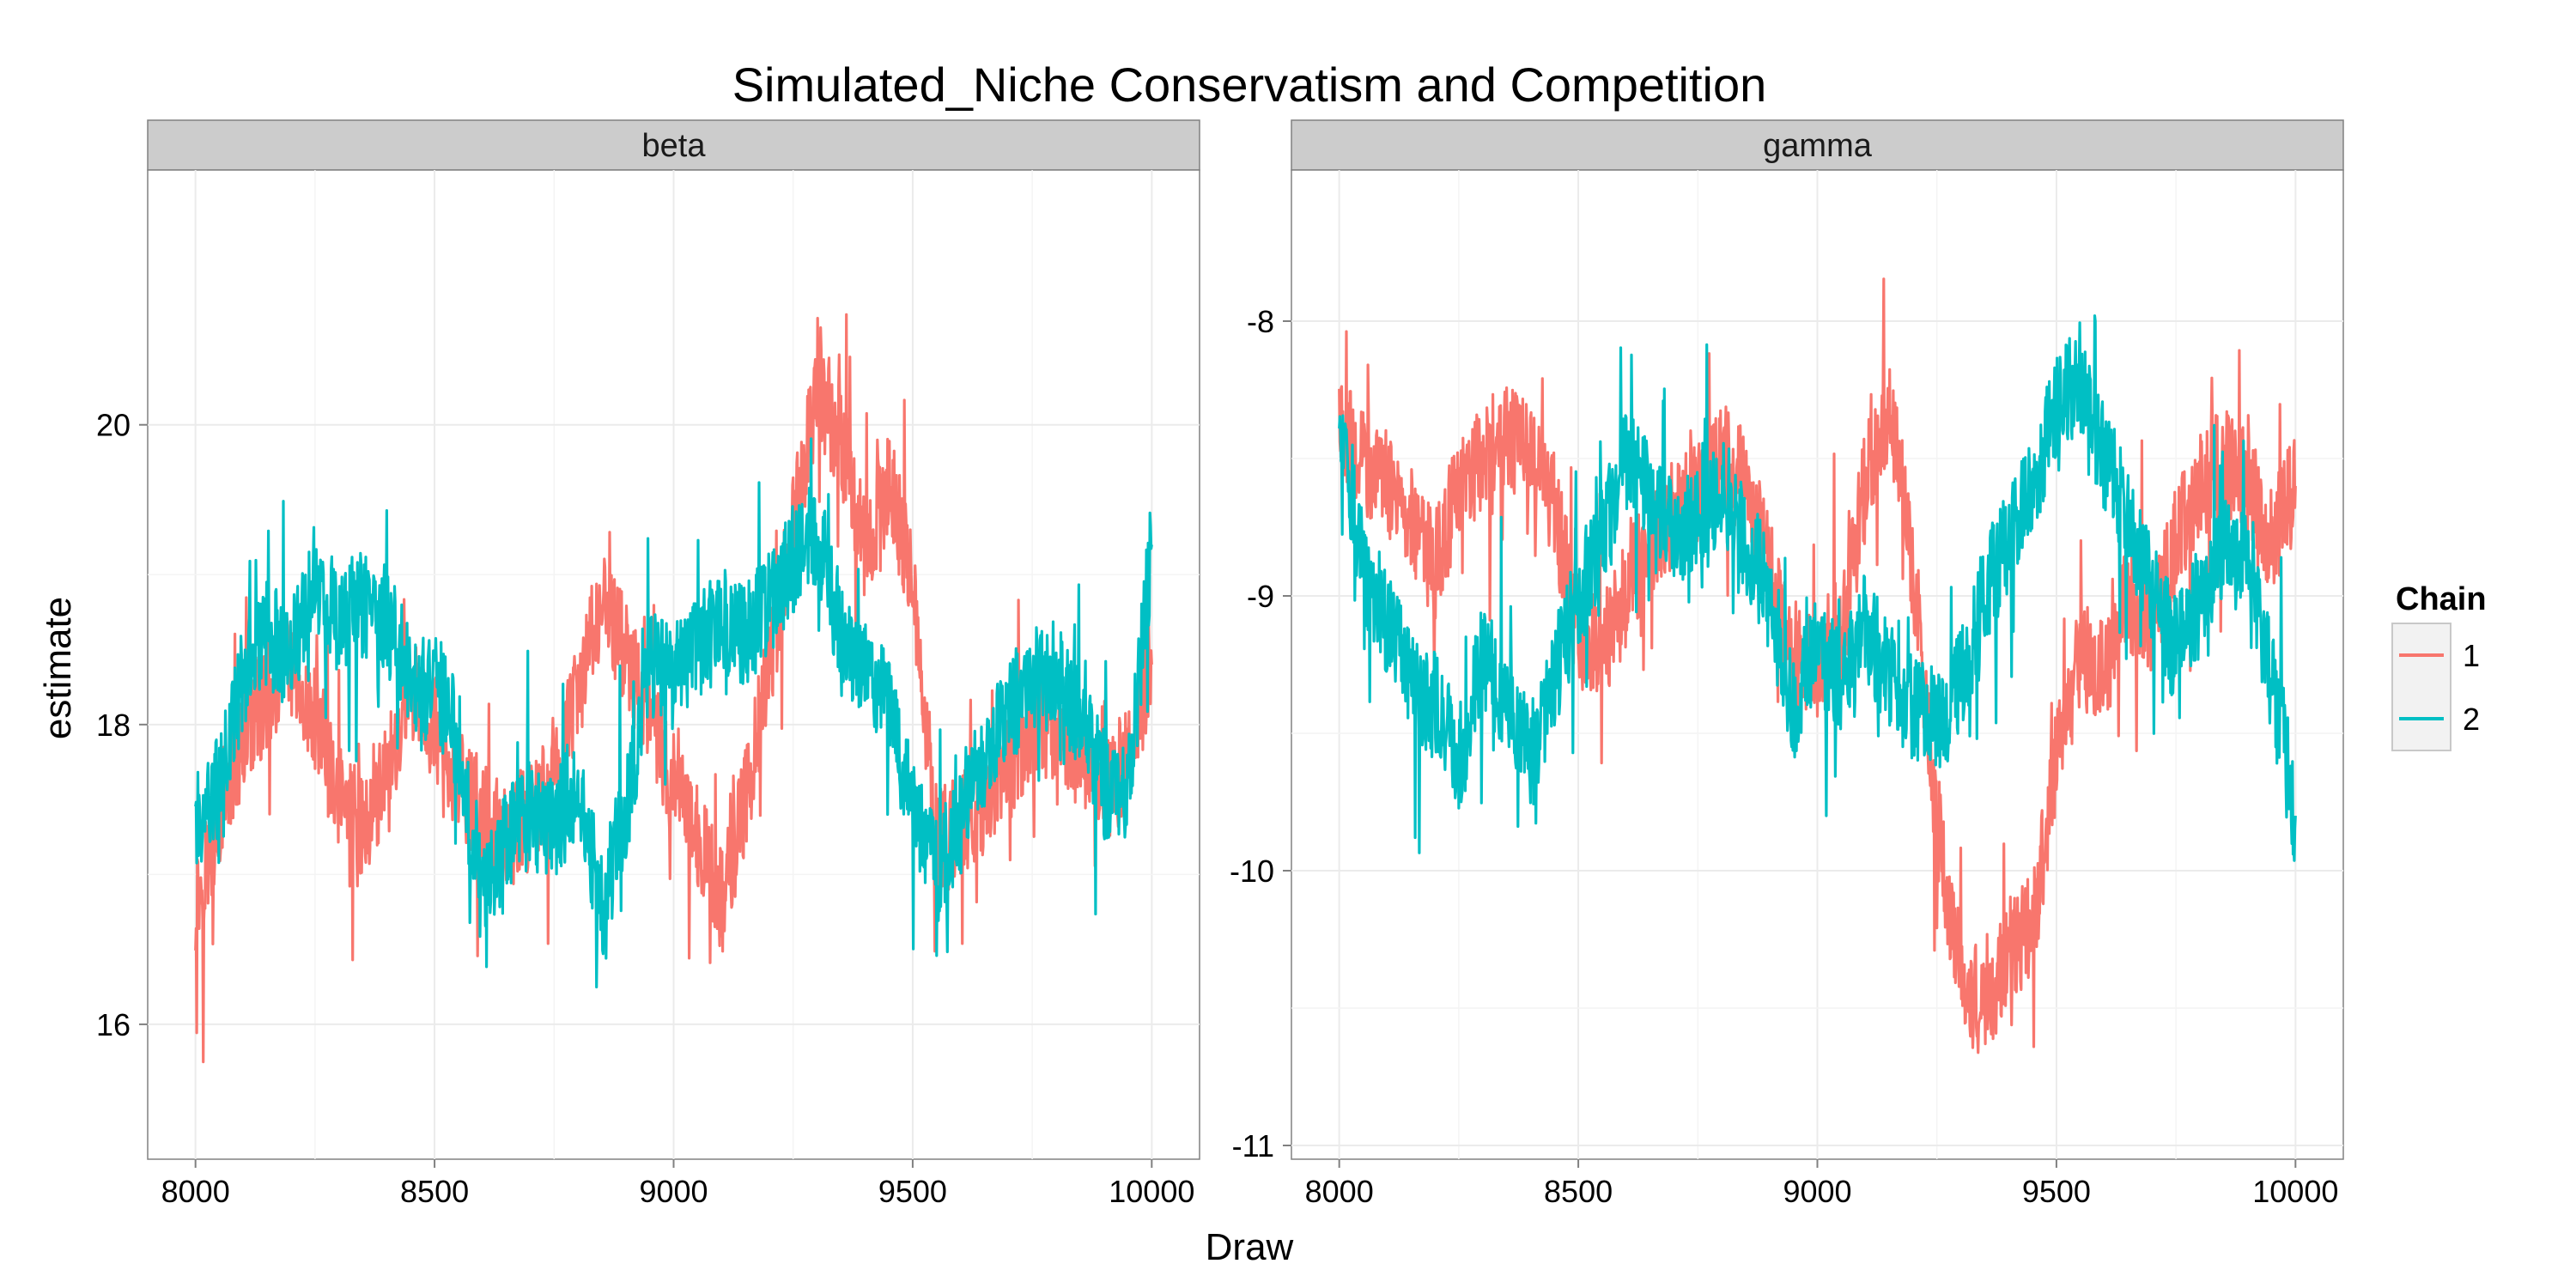 This screenshot has width=2576, height=1288. Describe the element at coordinates (113, 425) in the screenshot. I see `y-tick-label: 20` at that location.